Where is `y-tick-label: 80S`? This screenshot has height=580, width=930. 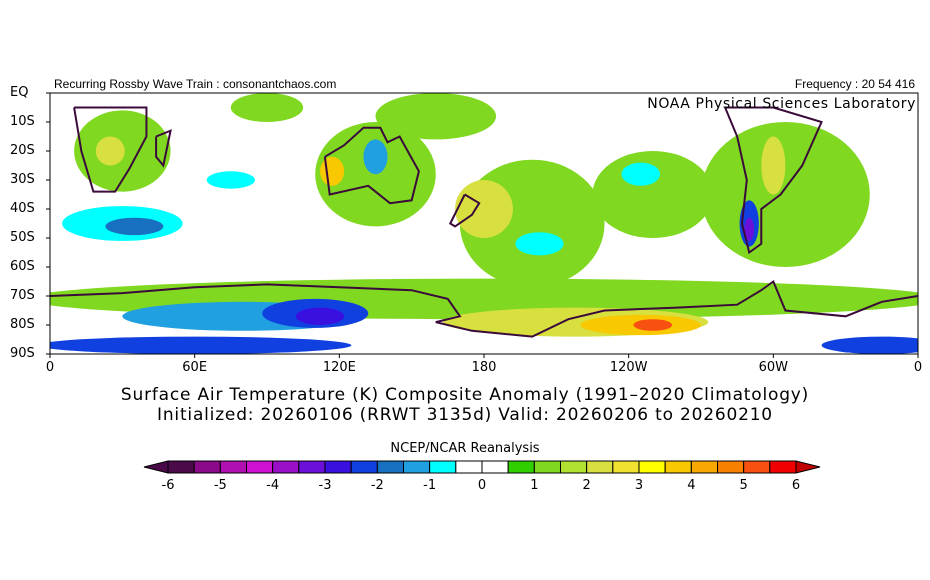
y-tick-label: 80S is located at coordinates (22, 324).